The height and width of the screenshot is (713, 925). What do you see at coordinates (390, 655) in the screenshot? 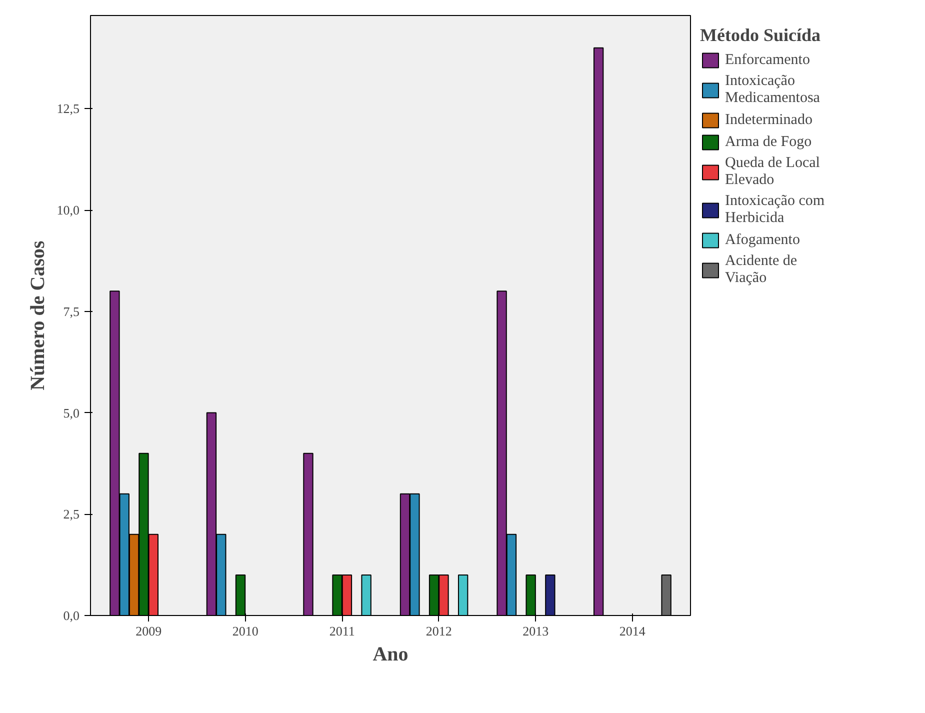
I see `x-axis-title: Ano` at bounding box center [390, 655].